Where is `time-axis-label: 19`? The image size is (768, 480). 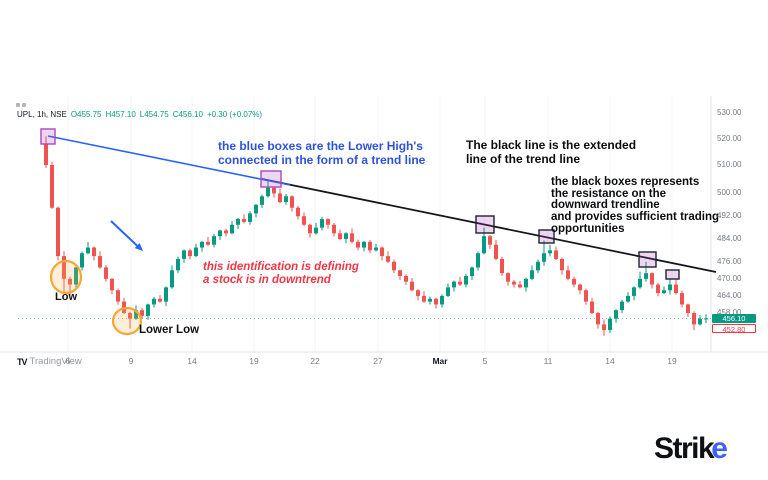
time-axis-label: 19 is located at coordinates (672, 361).